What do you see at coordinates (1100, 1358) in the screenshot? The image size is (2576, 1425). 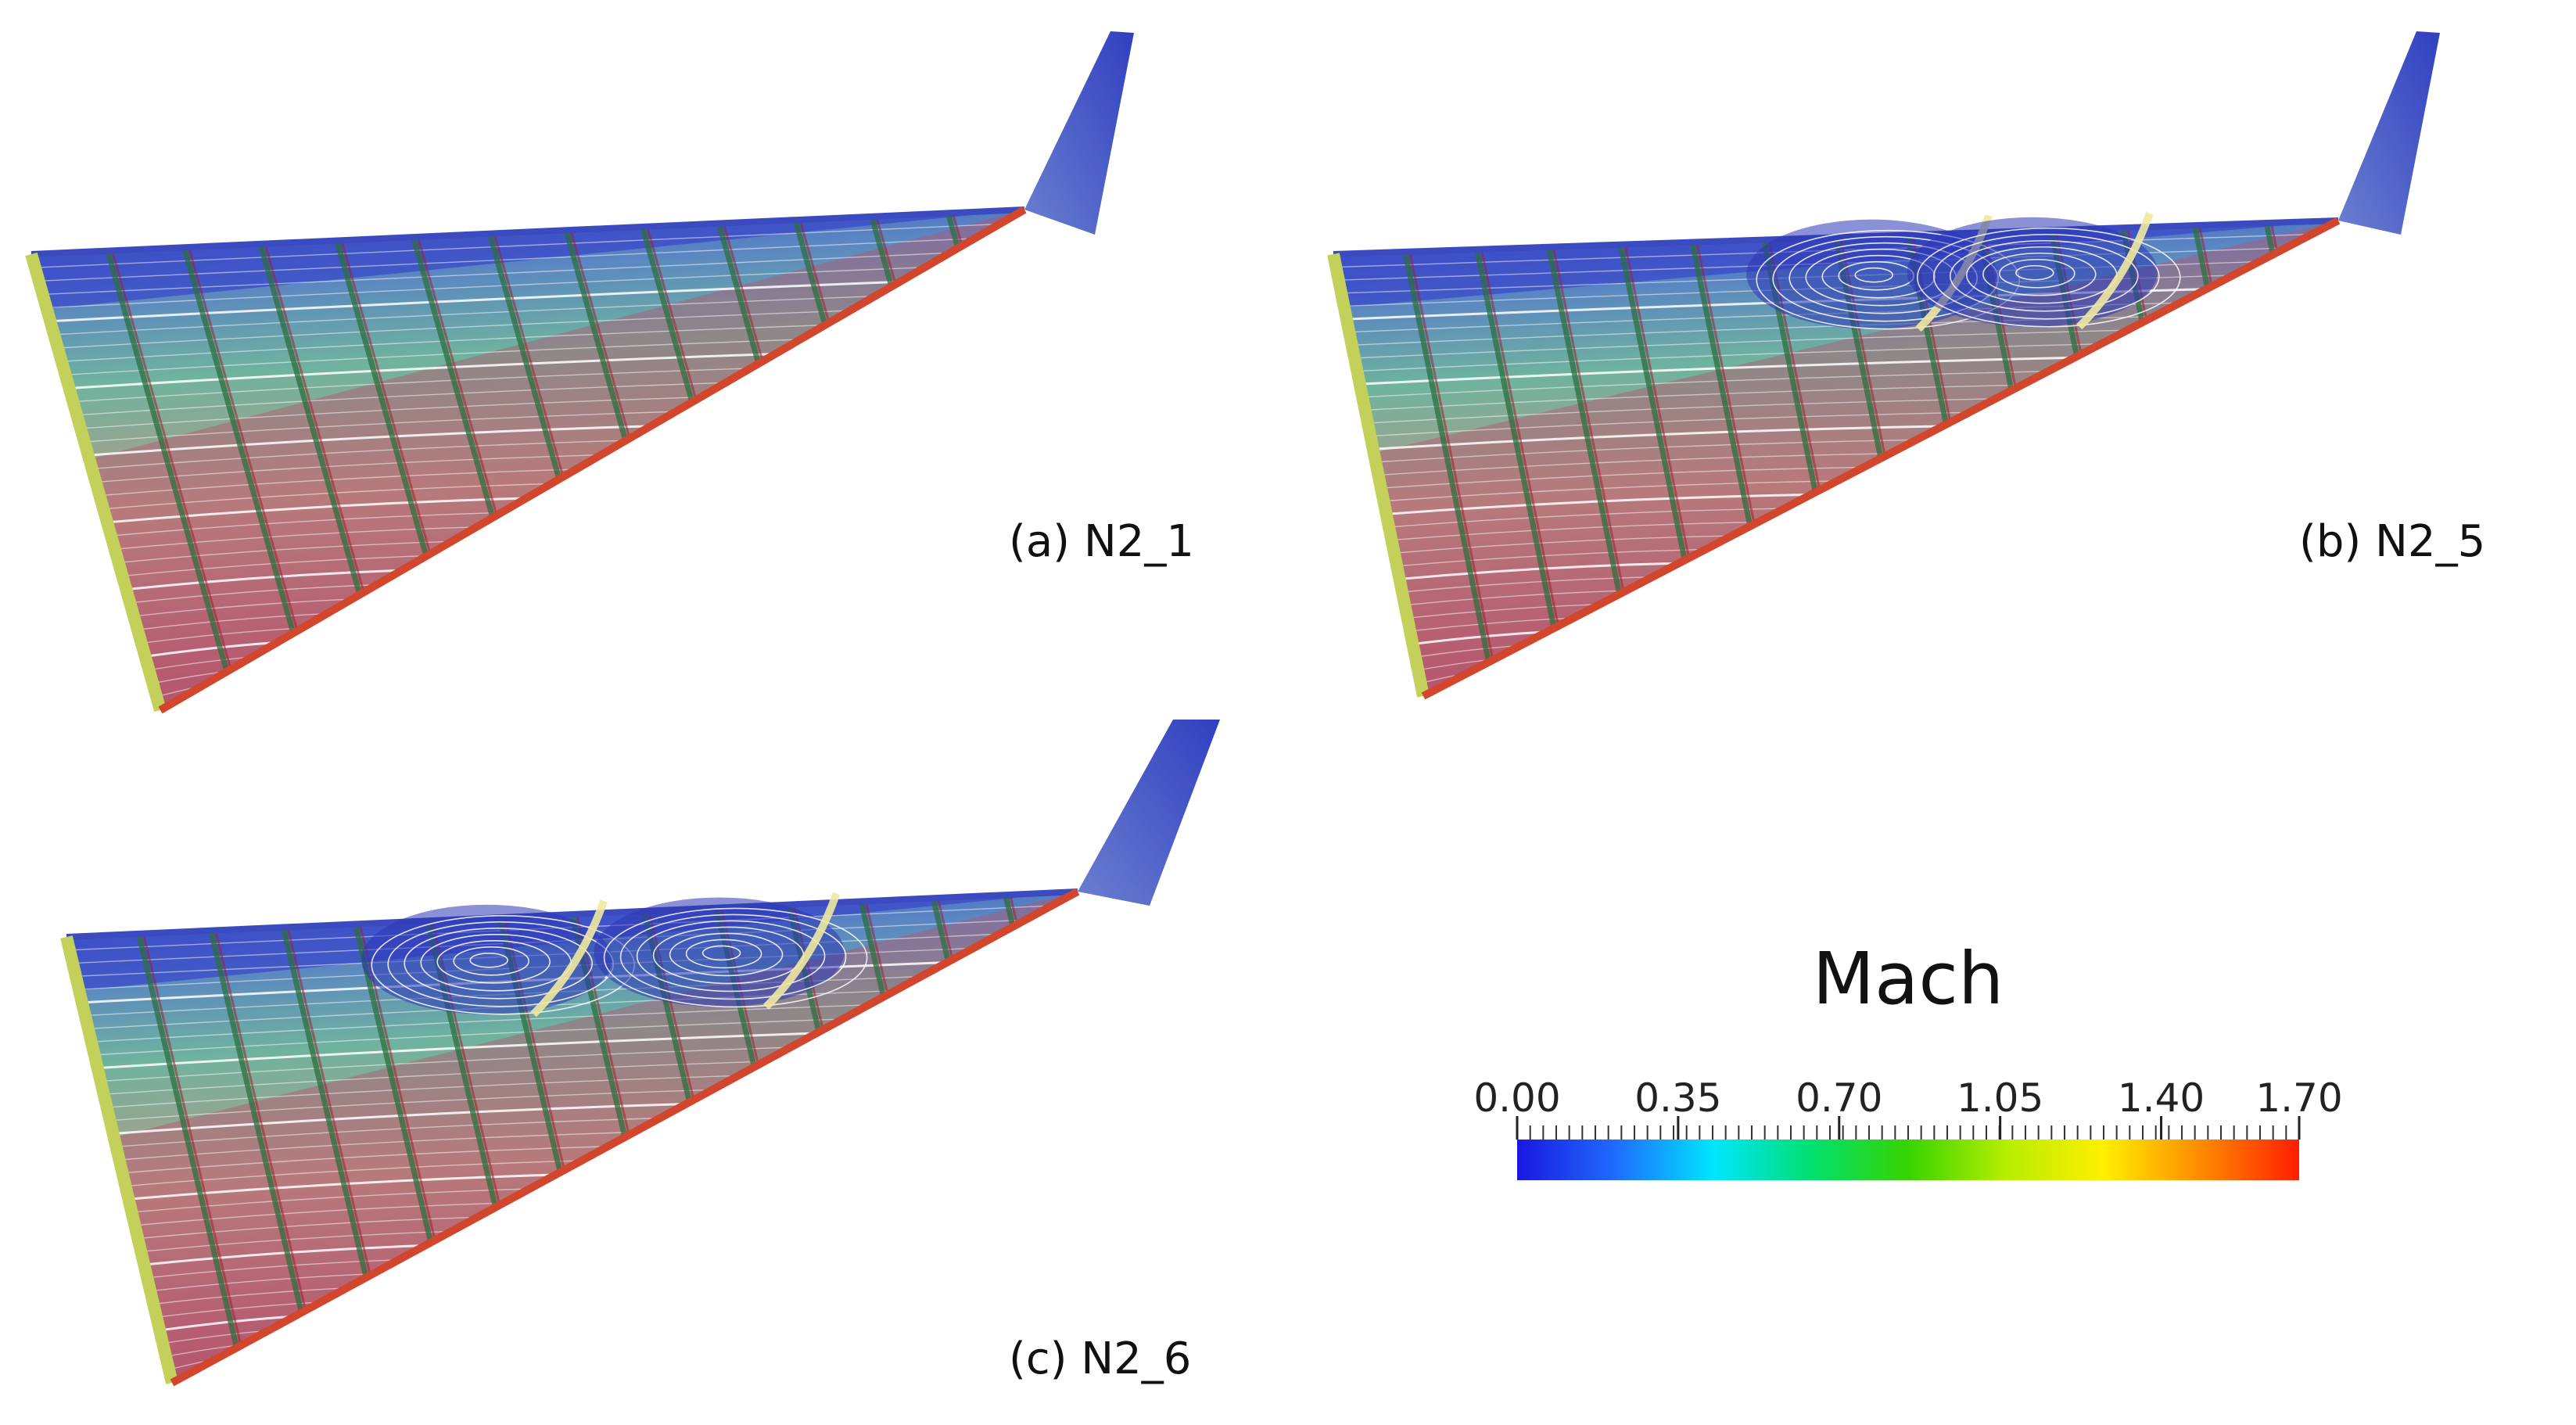 I see `caption-c: (c) N2_6` at bounding box center [1100, 1358].